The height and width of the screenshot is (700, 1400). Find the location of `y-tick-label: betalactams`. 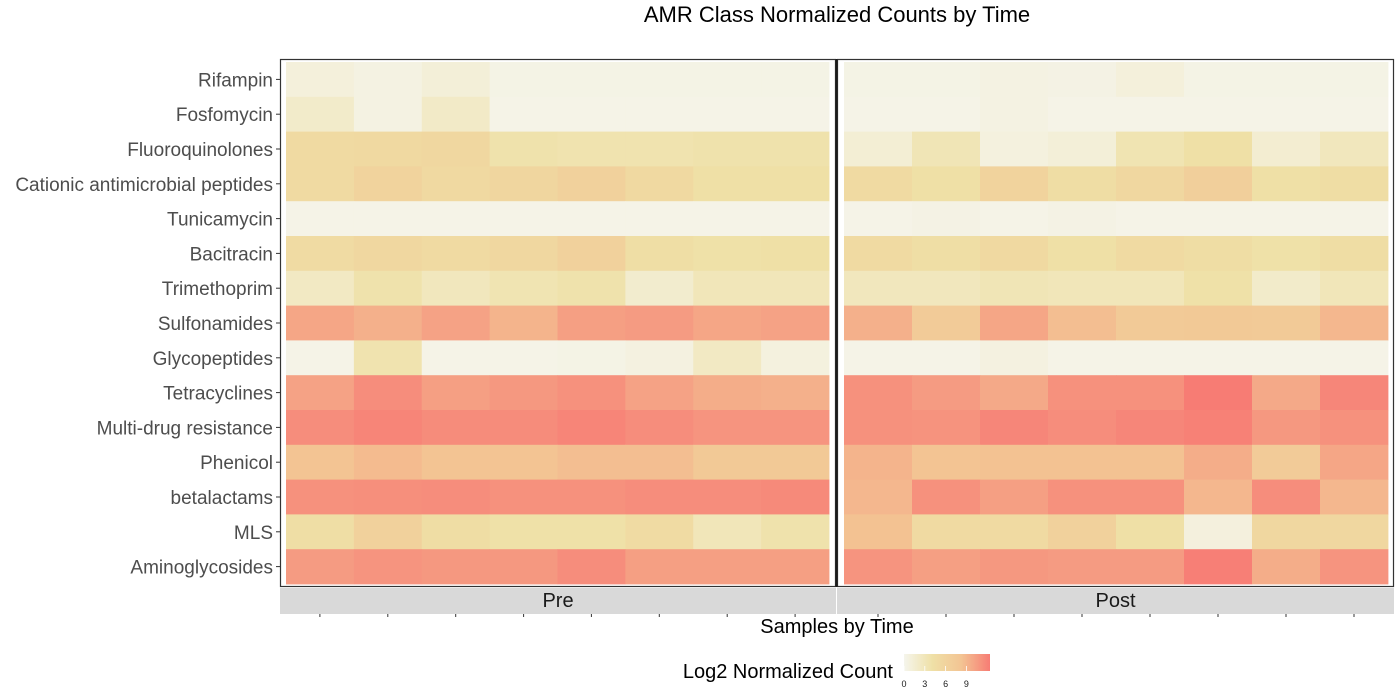

y-tick-label: betalactams is located at coordinates (222, 498).